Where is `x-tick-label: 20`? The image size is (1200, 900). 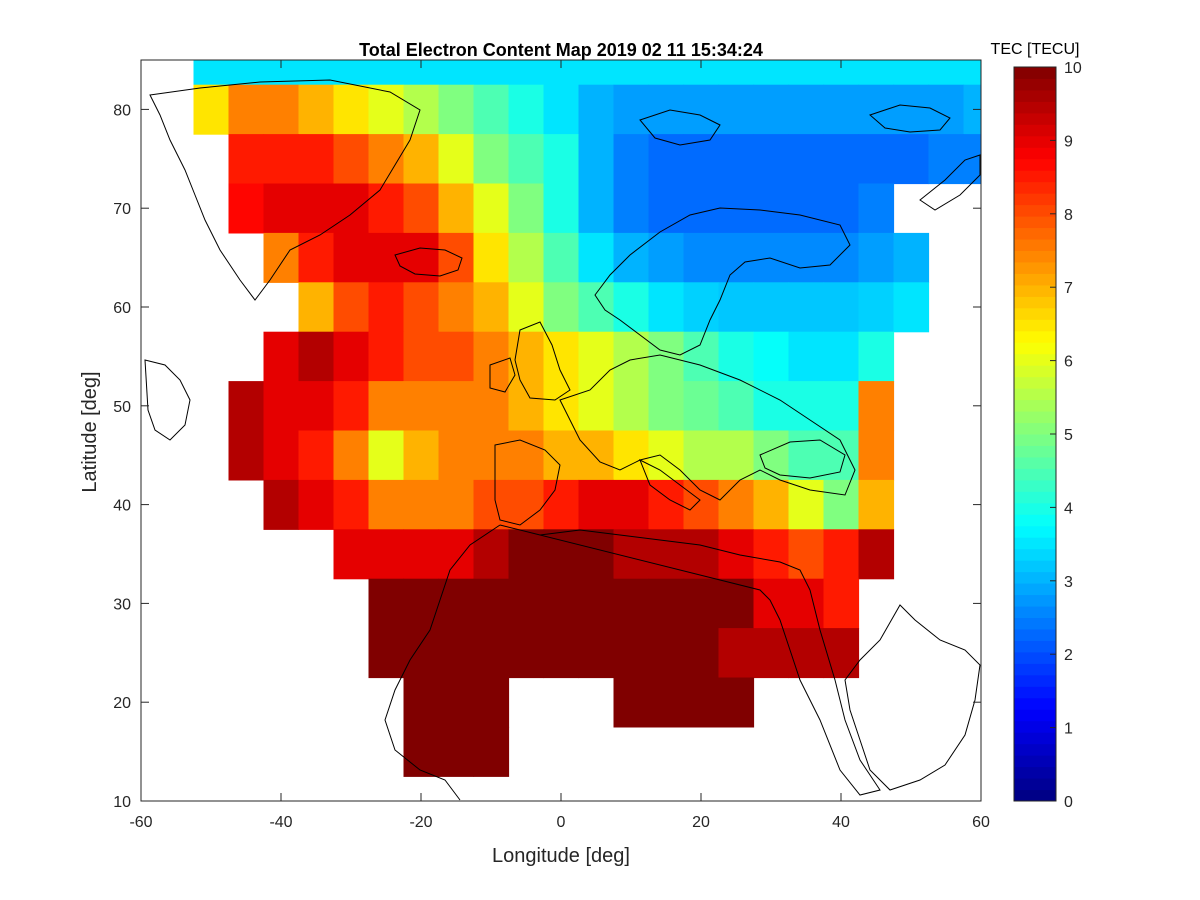
x-tick-label: 20 is located at coordinates (701, 822).